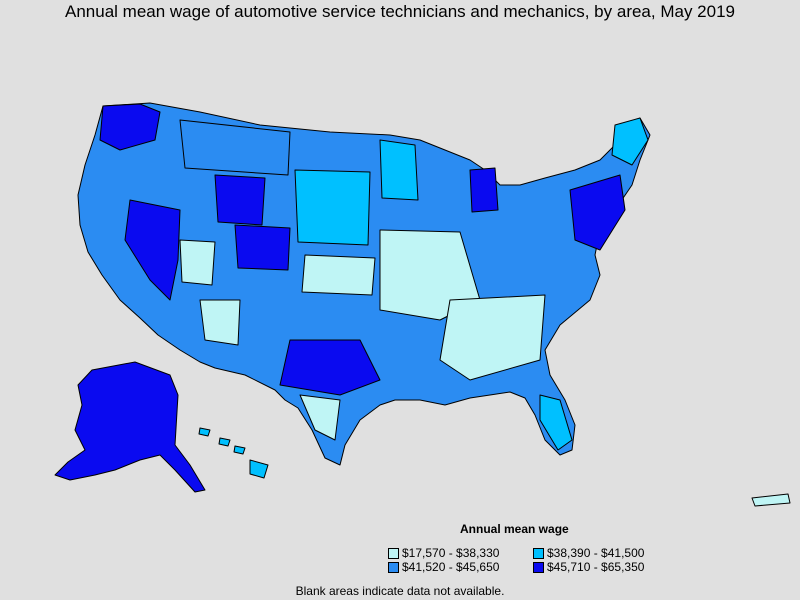 This screenshot has width=800, height=600. I want to click on region-kansas-light, so click(338, 275).